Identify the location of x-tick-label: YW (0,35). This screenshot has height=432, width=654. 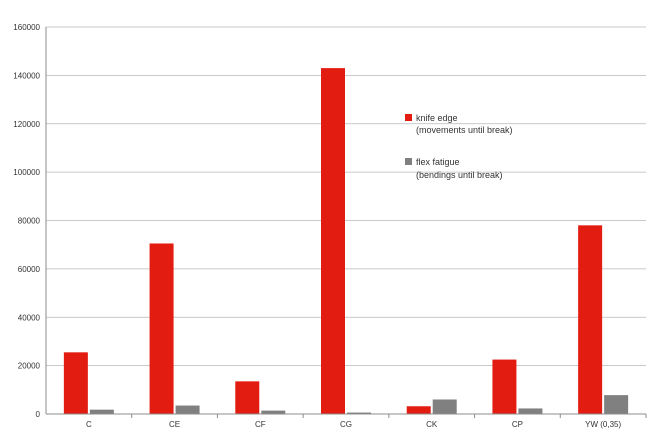
(603, 424).